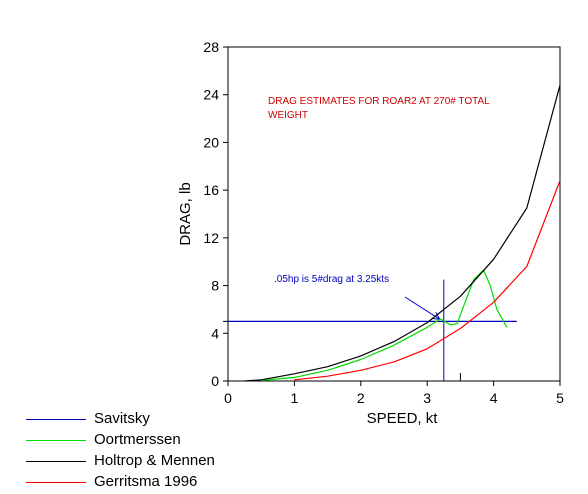 The image size is (588, 494). Describe the element at coordinates (379, 101) in the screenshot. I see `chart-note-line1: DRAG ESTIMATES FOR ROAR2 AT 270# TOTAL` at that location.